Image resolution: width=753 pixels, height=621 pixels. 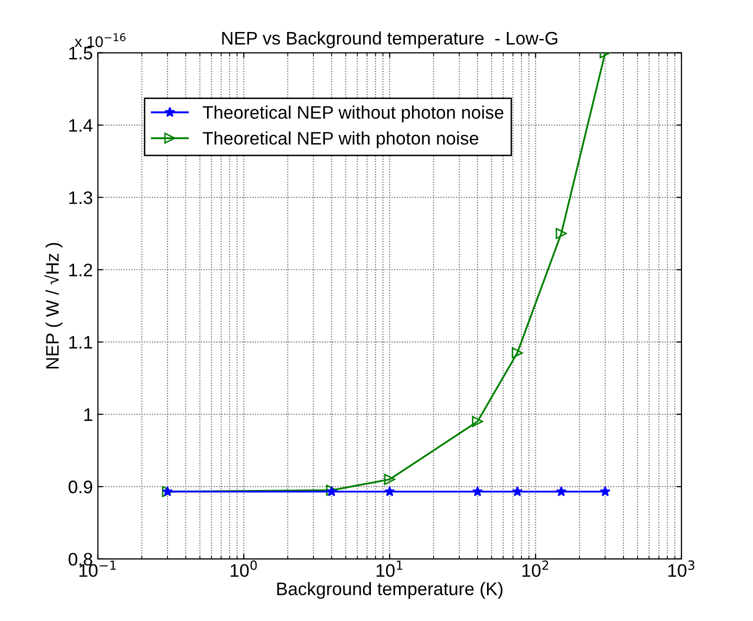 I want to click on legend-label: Theoretical NEP without photon noise, so click(x=353, y=114).